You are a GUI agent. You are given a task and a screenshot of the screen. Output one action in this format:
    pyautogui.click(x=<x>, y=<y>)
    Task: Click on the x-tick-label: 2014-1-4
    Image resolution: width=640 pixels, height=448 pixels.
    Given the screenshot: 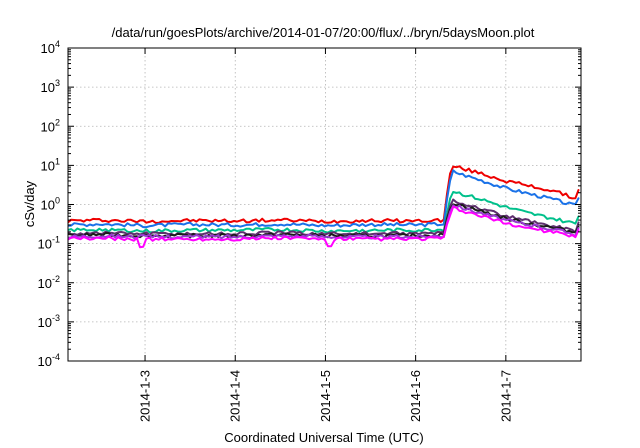 What is the action you would take?
    pyautogui.click(x=235, y=396)
    